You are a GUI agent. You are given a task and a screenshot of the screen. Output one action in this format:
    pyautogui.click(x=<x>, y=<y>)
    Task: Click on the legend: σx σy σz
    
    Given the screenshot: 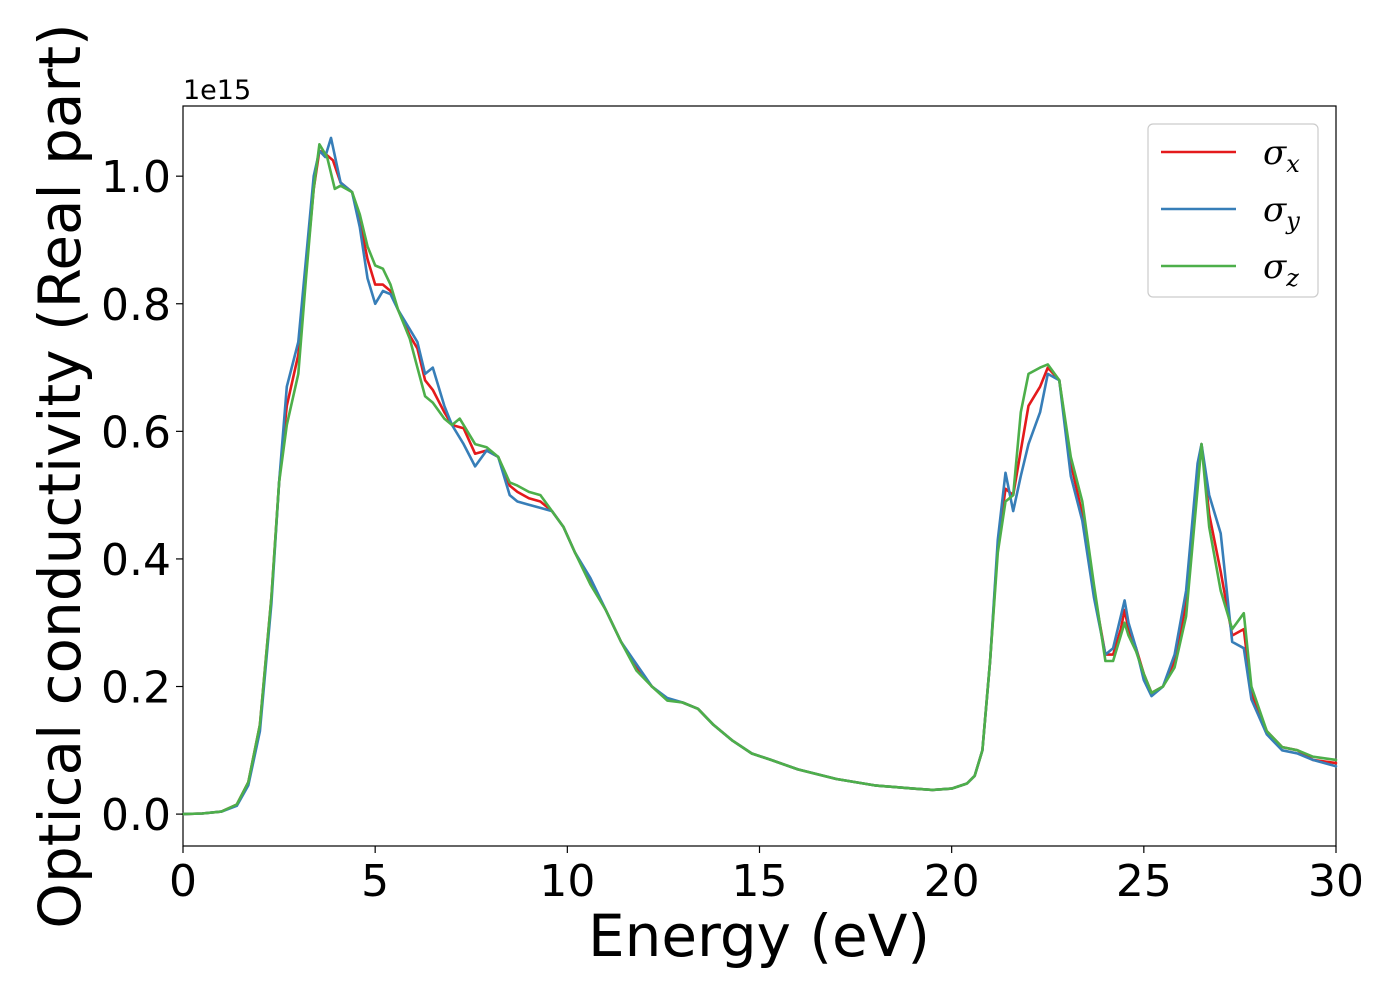 What is the action you would take?
    pyautogui.click(x=1233, y=210)
    